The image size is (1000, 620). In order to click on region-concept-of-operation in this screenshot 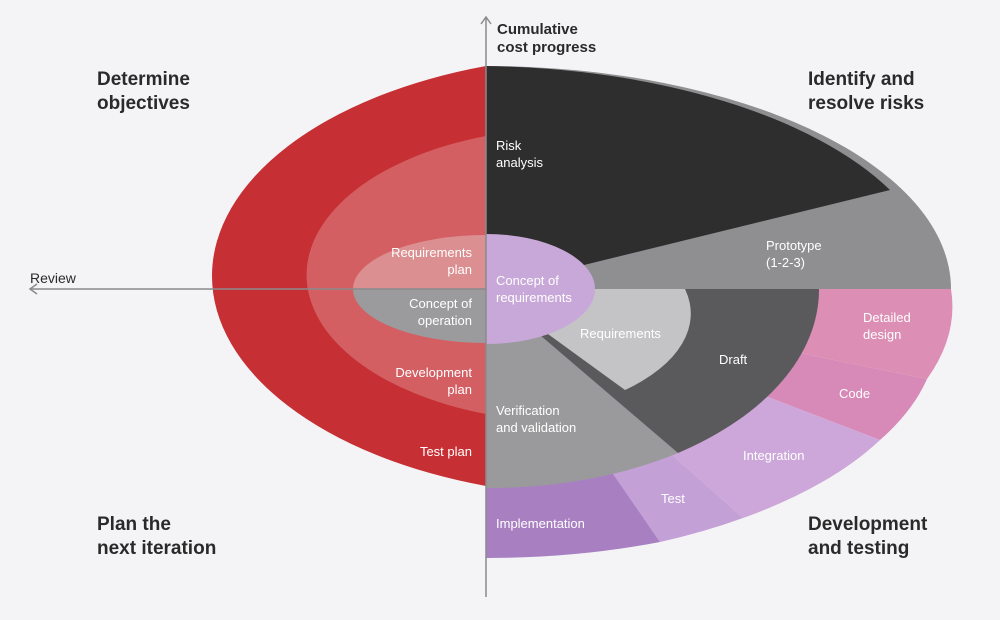, I will do `click(419, 316)`.